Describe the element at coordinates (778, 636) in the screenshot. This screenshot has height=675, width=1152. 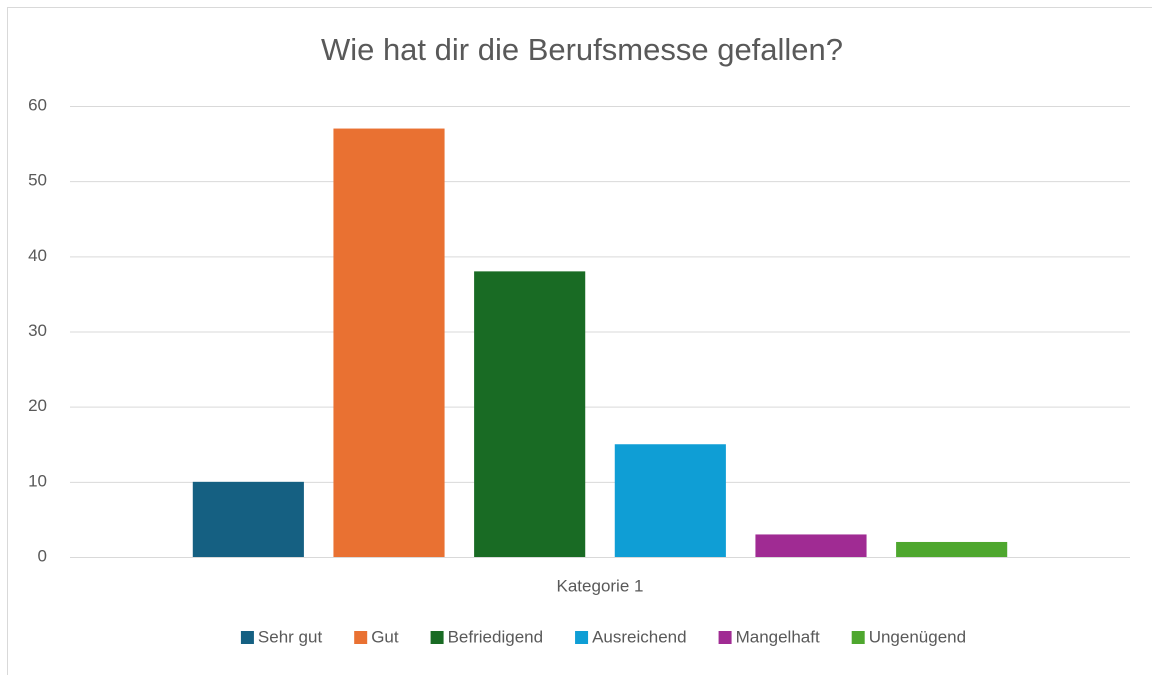
I see `legend-label: Mangelhaft` at that location.